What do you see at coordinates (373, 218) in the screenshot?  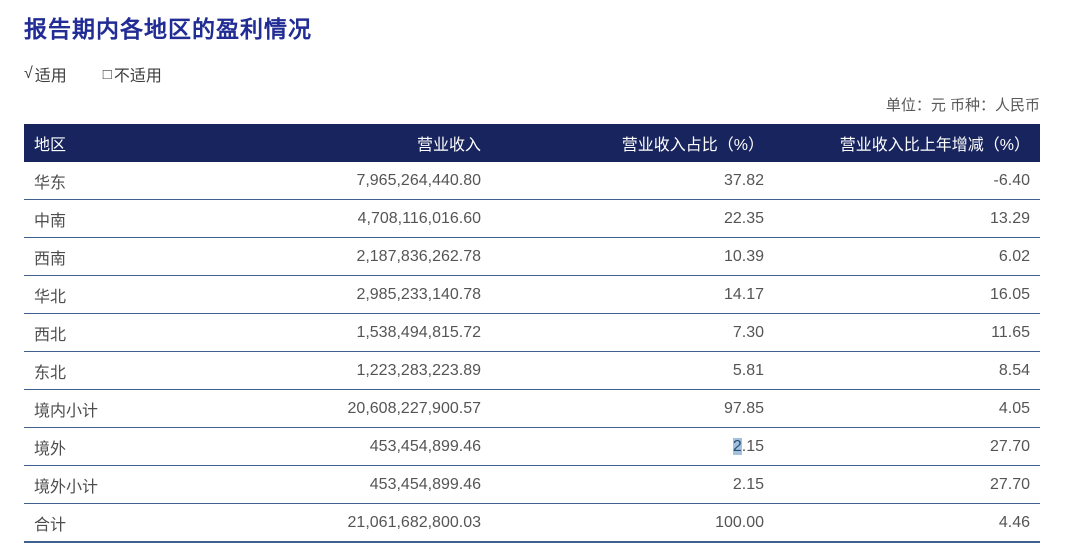 I see `revenue-cell: 4,708,116,016.60` at bounding box center [373, 218].